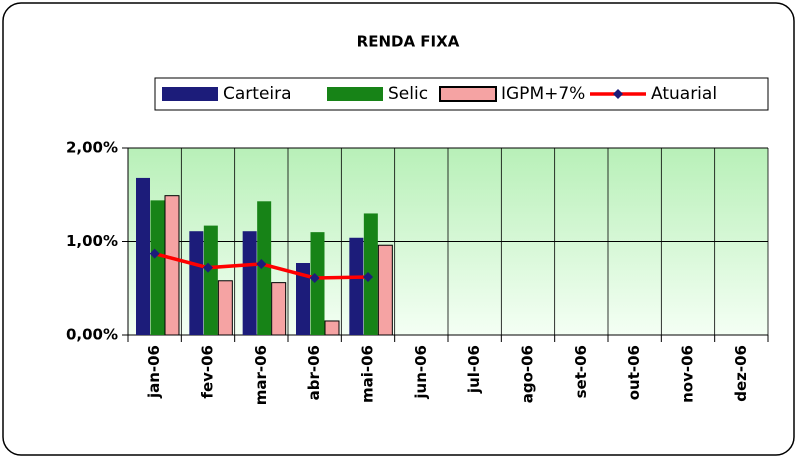 This screenshot has width=798, height=463. I want to click on legend-label: IGPM+7%, so click(543, 94).